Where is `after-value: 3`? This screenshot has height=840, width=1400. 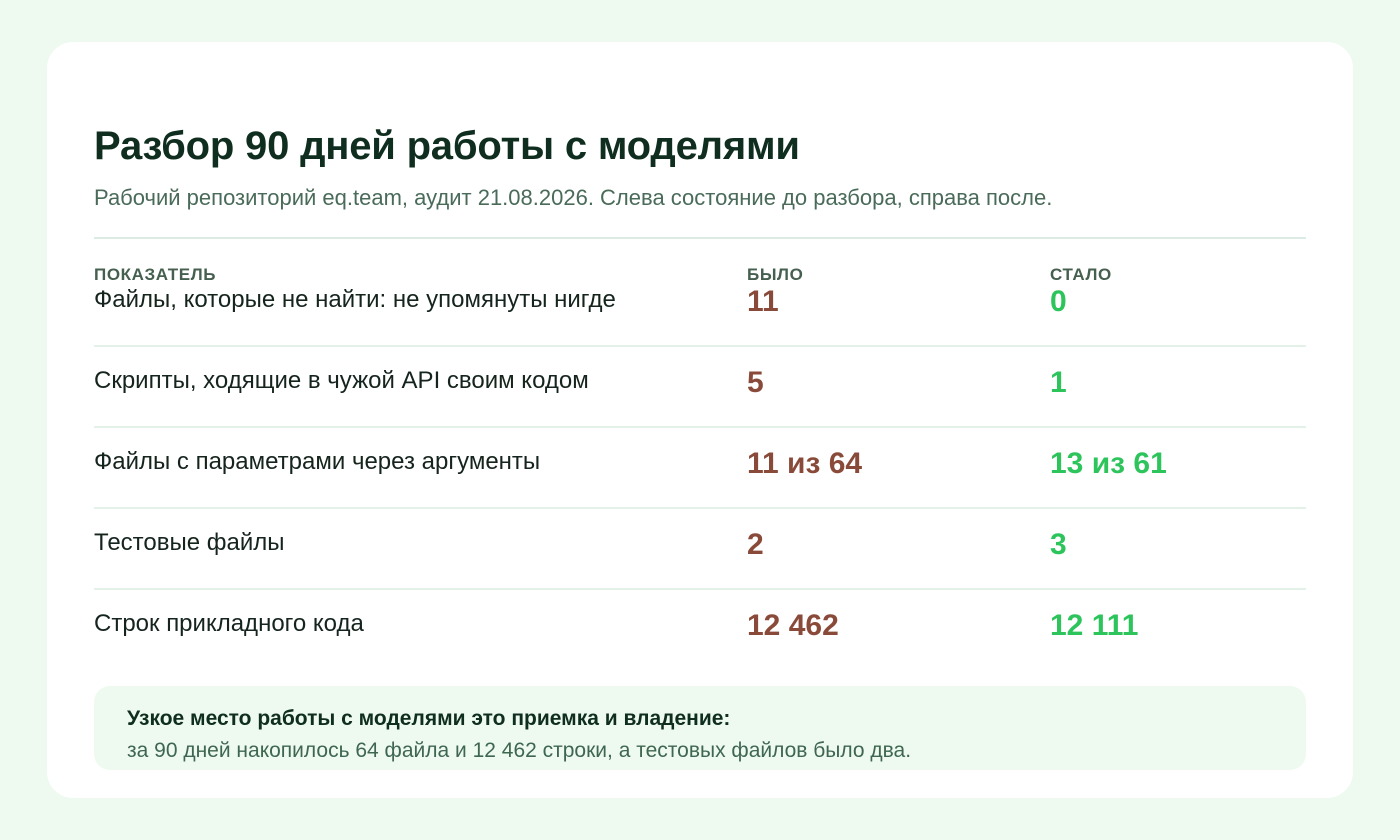
after-value: 3 is located at coordinates (1058, 544).